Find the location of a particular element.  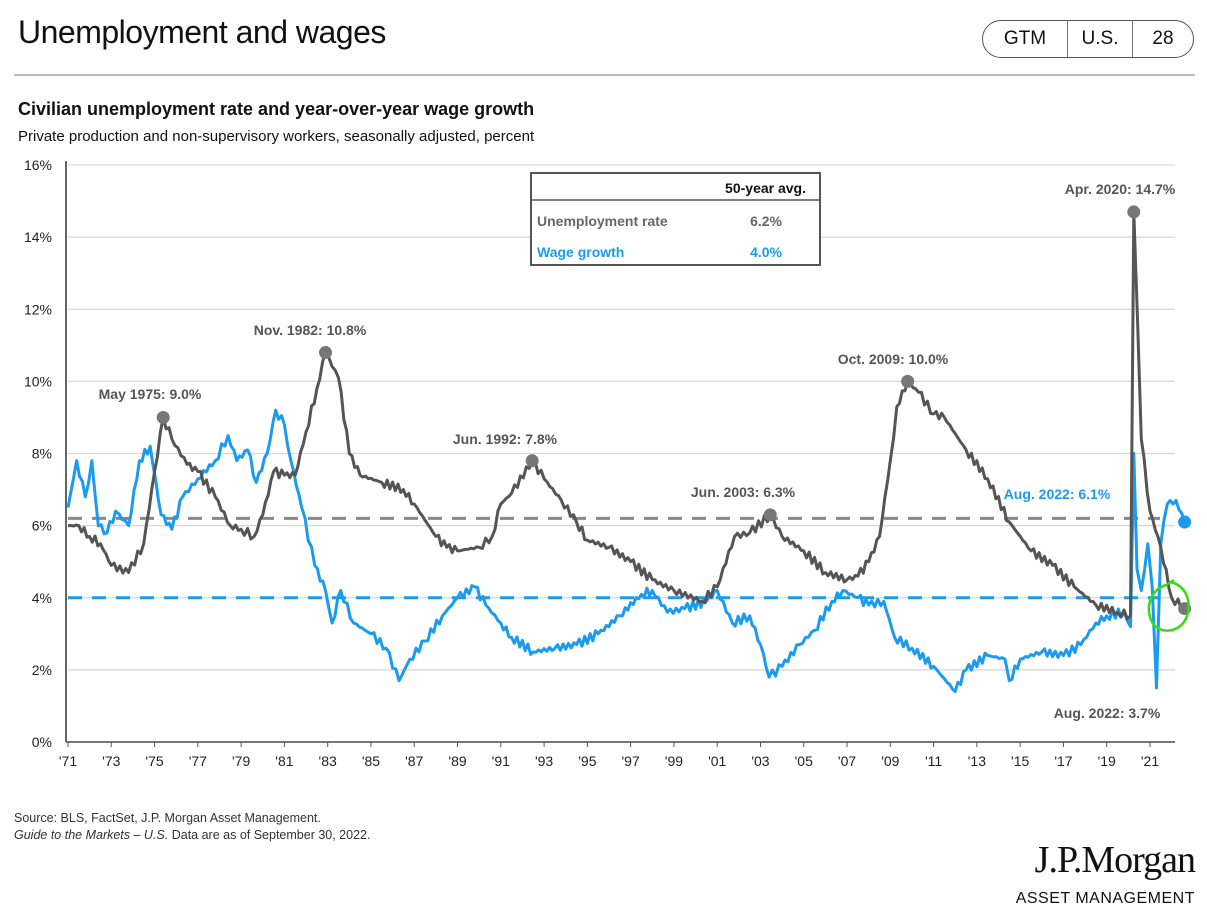

x-tick-label: '99 is located at coordinates (674, 761).